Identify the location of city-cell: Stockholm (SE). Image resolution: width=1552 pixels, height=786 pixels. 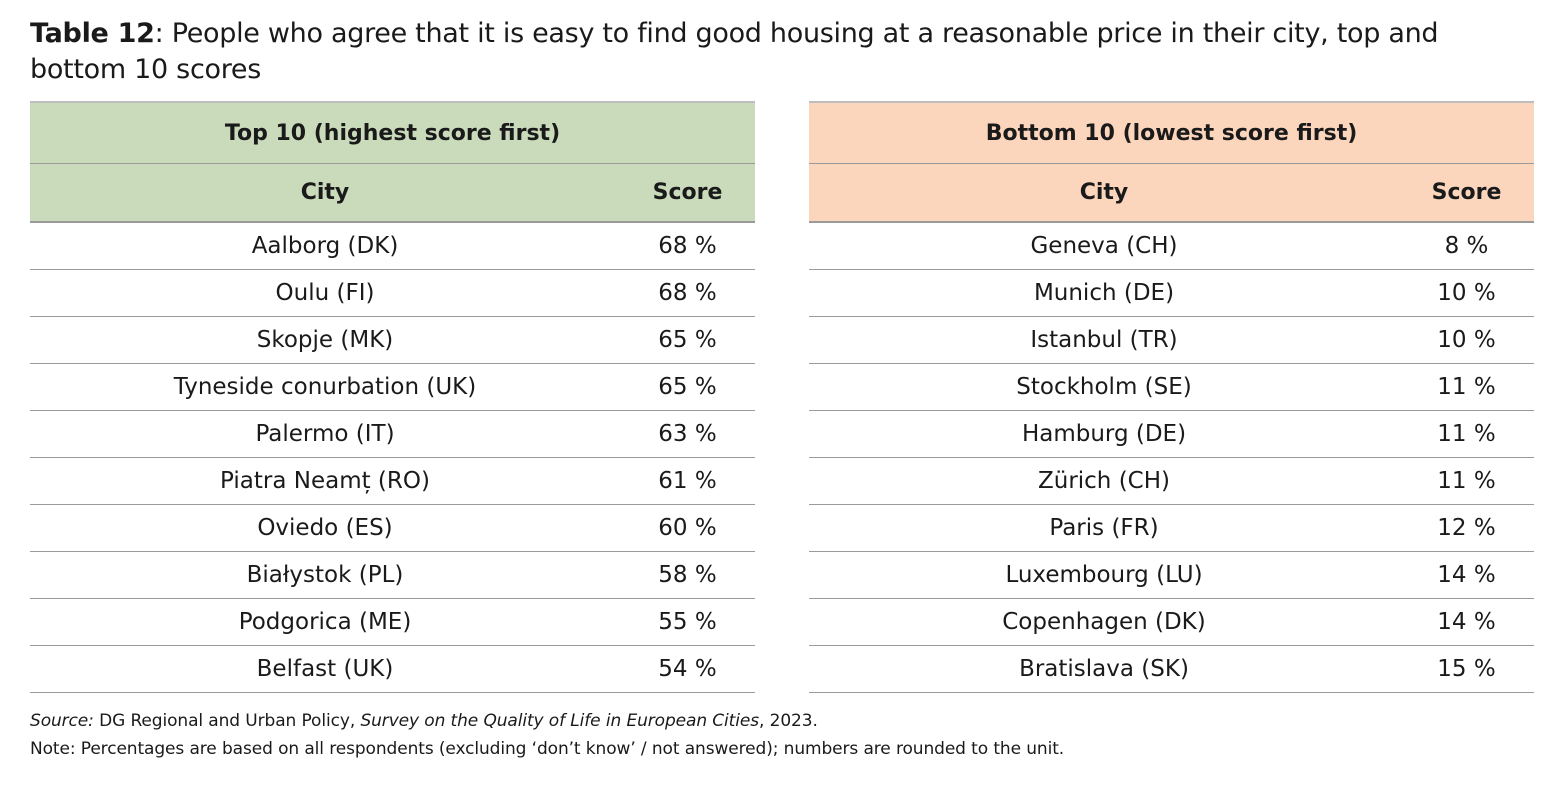
(1104, 387).